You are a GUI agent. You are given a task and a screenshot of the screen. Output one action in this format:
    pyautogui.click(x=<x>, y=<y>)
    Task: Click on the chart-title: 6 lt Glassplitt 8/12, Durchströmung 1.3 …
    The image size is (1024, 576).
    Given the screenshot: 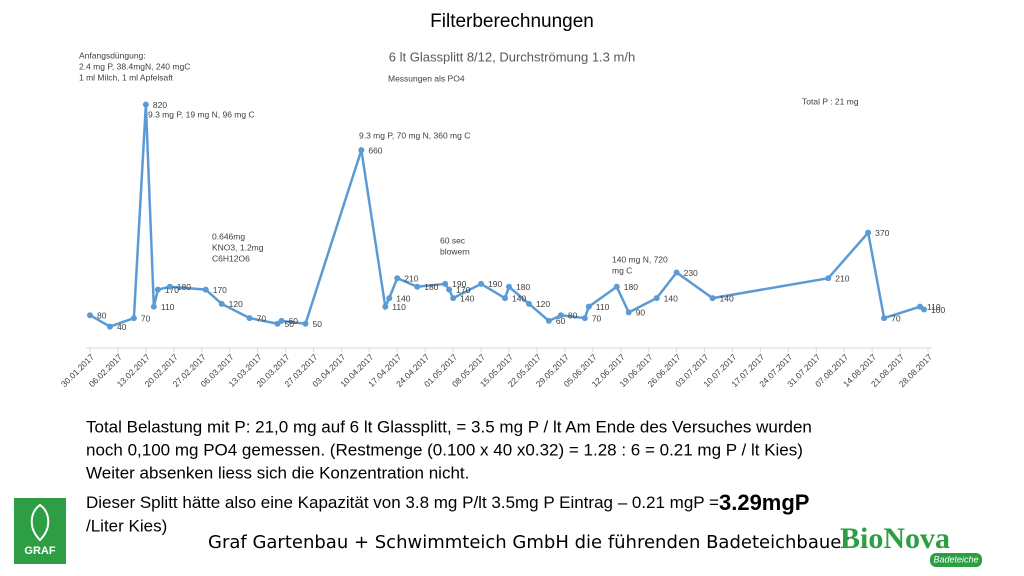 What is the action you would take?
    pyautogui.click(x=512, y=56)
    